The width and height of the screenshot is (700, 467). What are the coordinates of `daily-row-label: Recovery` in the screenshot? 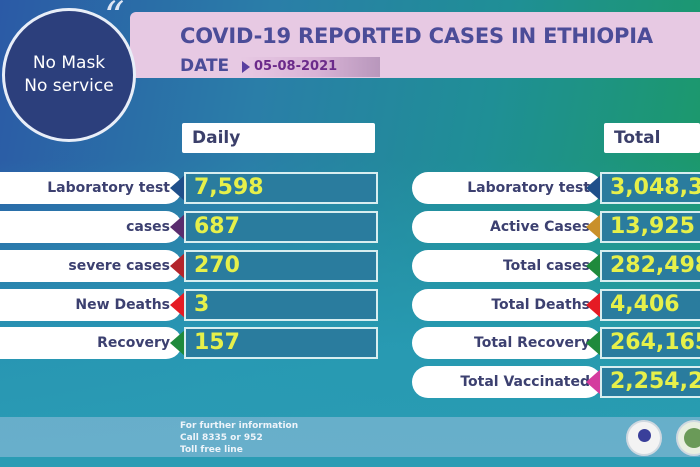 It's located at (91, 343).